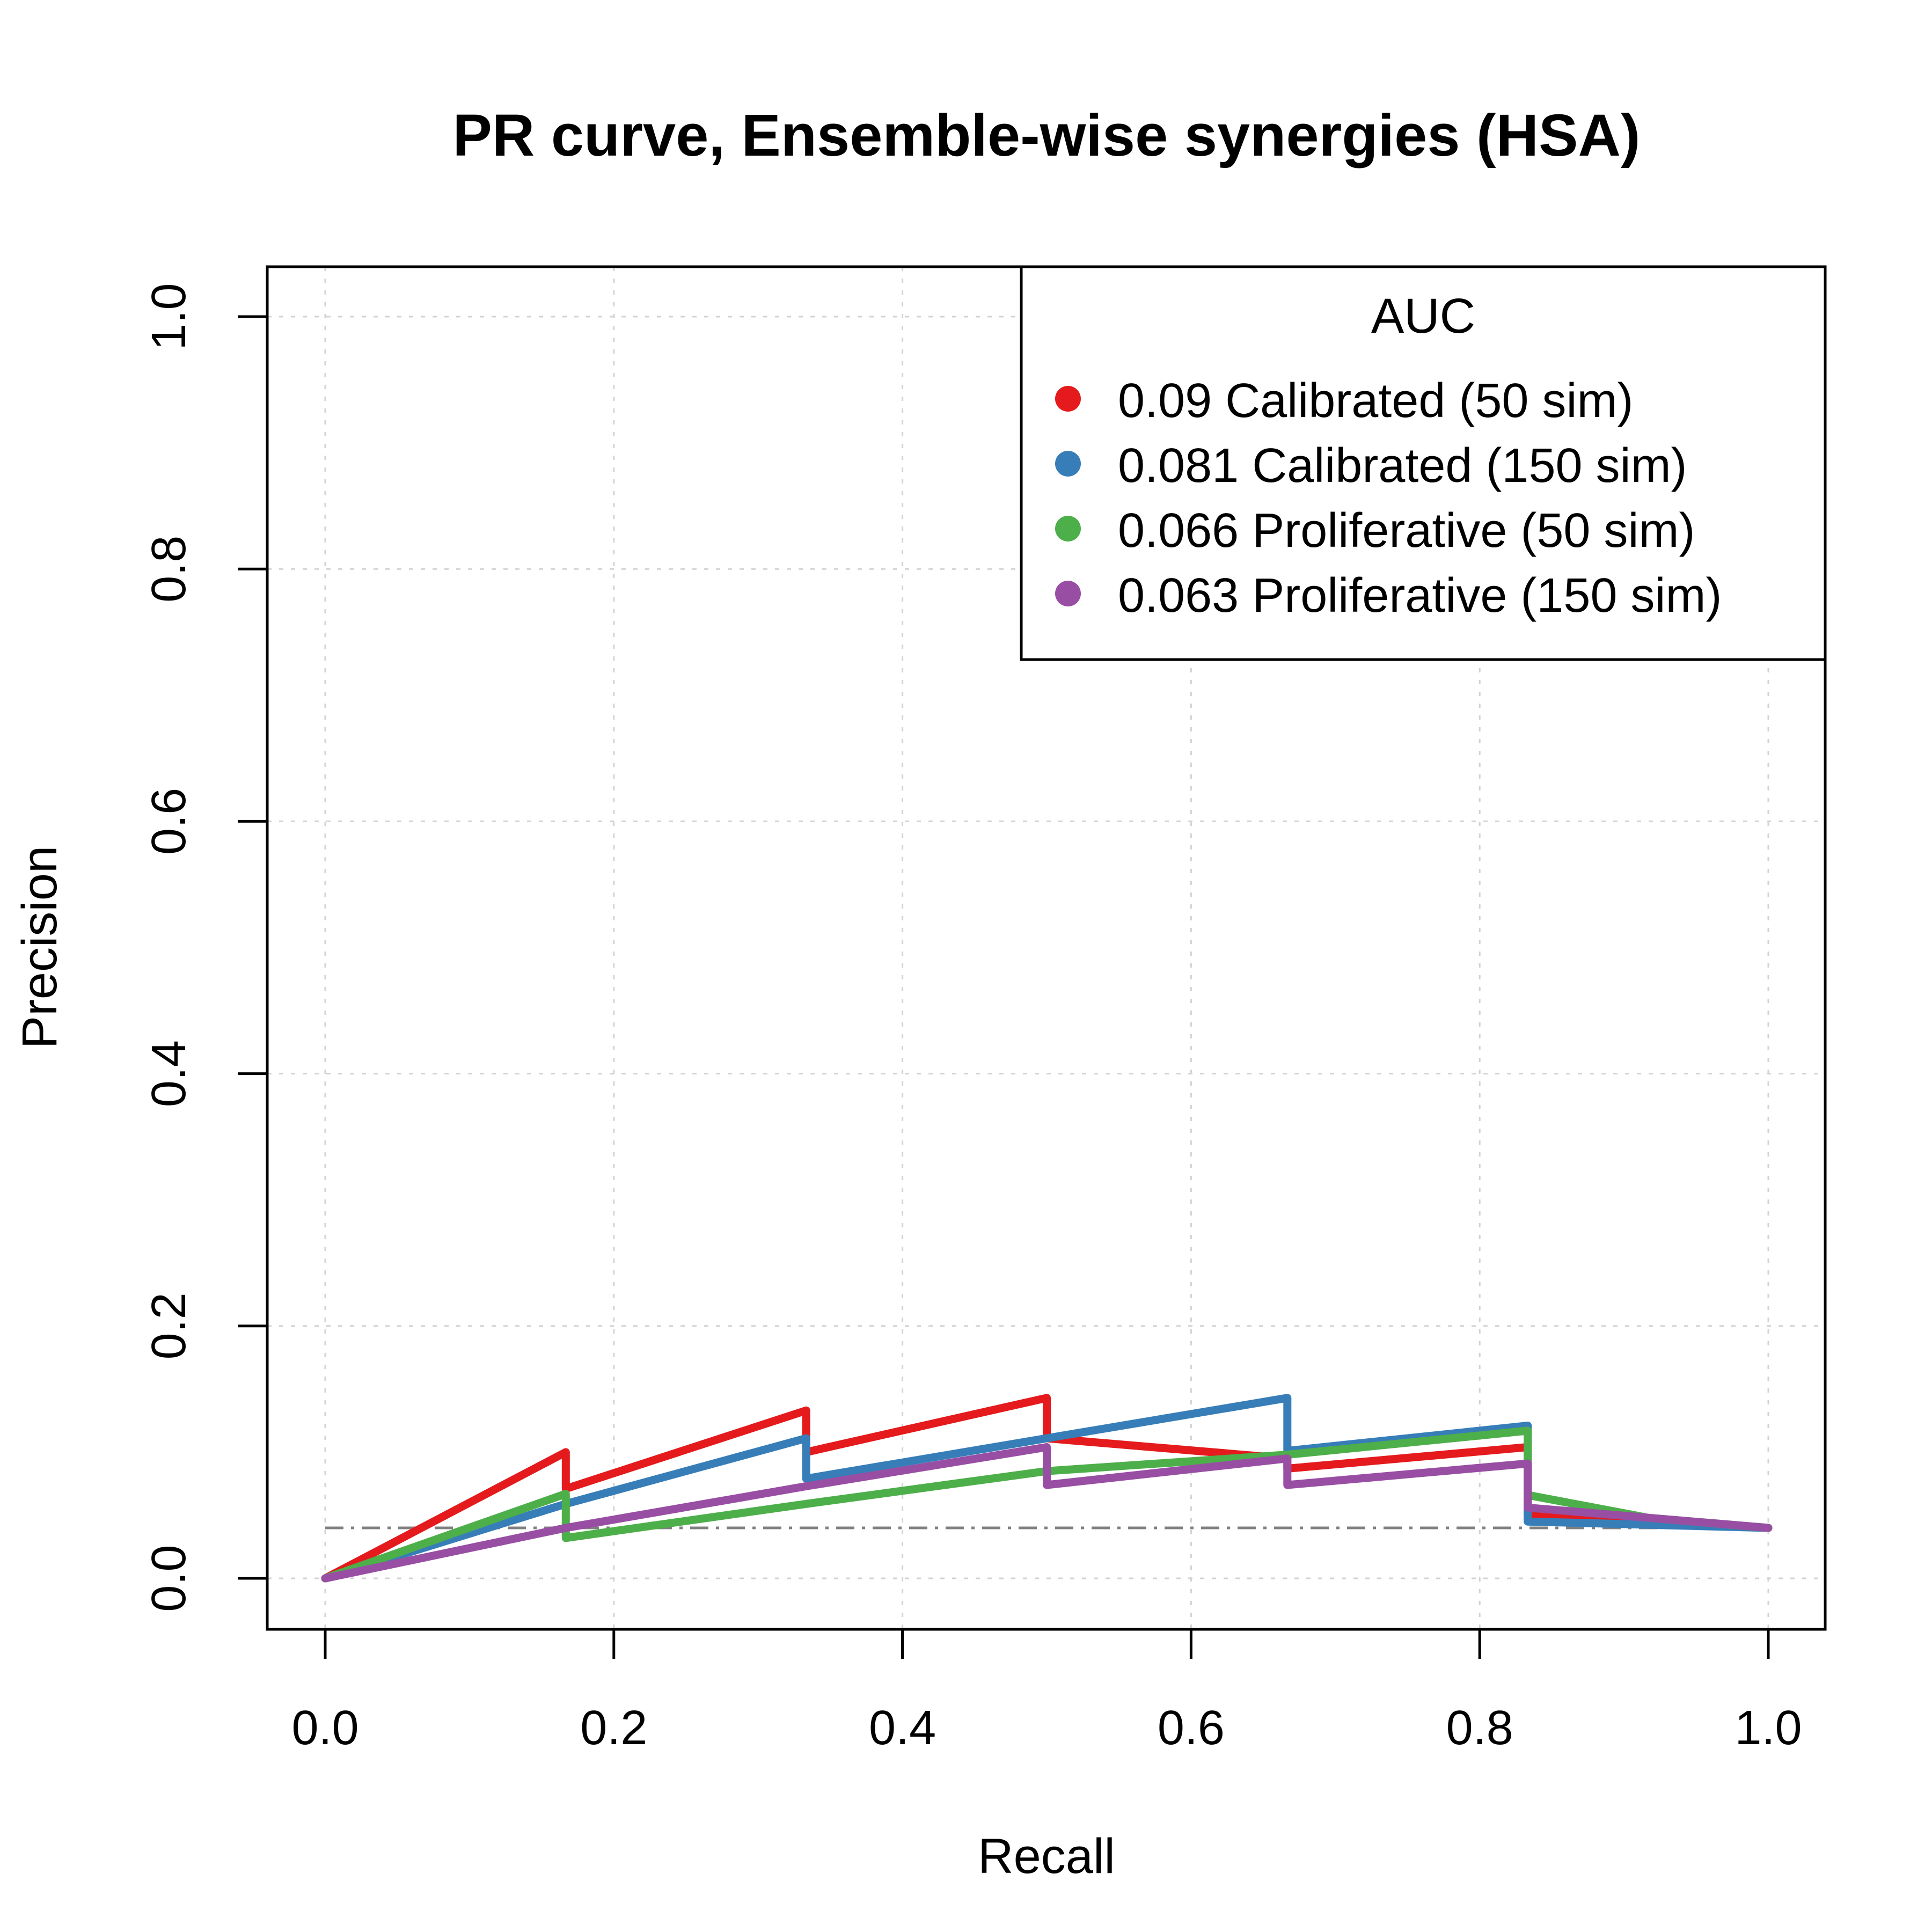 The height and width of the screenshot is (1932, 1932). Describe the element at coordinates (169, 1578) in the screenshot. I see `y-tick-label-0: 0.0` at that location.